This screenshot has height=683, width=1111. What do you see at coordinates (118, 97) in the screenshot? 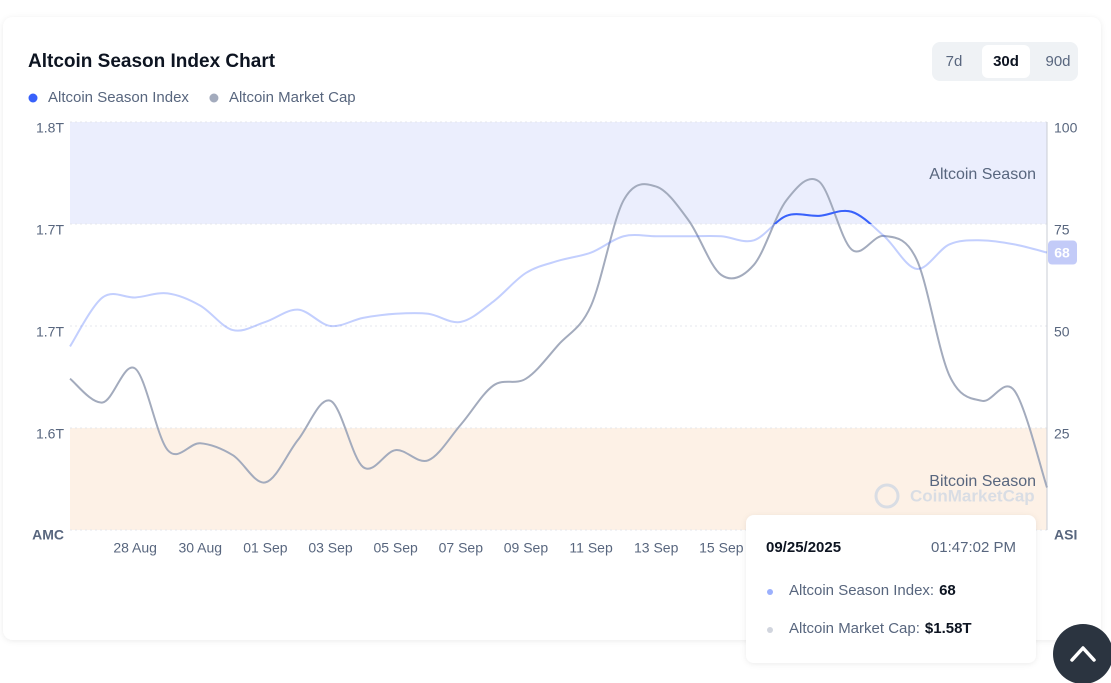
I see `legend-label: Altcoin Season Index` at bounding box center [118, 97].